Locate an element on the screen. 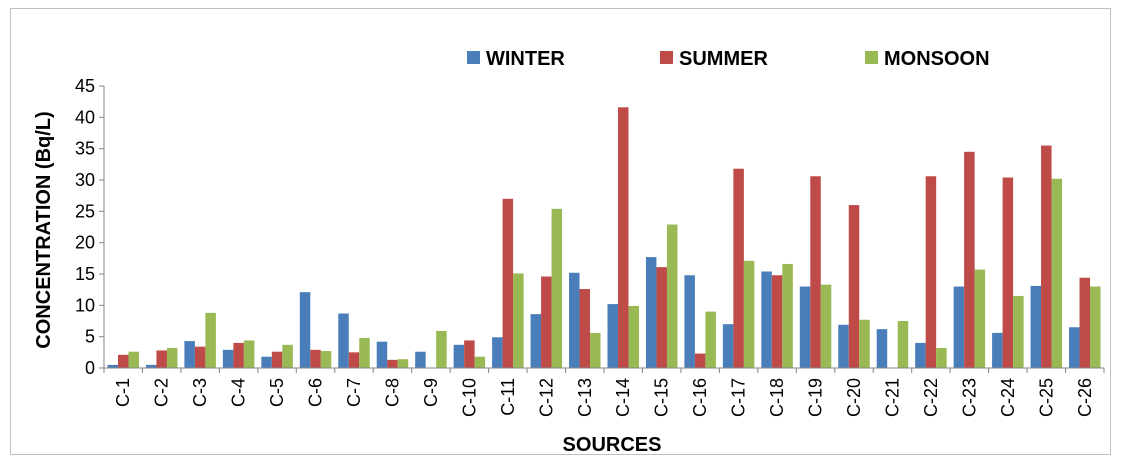  x-tick-label: C-23 is located at coordinates (969, 397).